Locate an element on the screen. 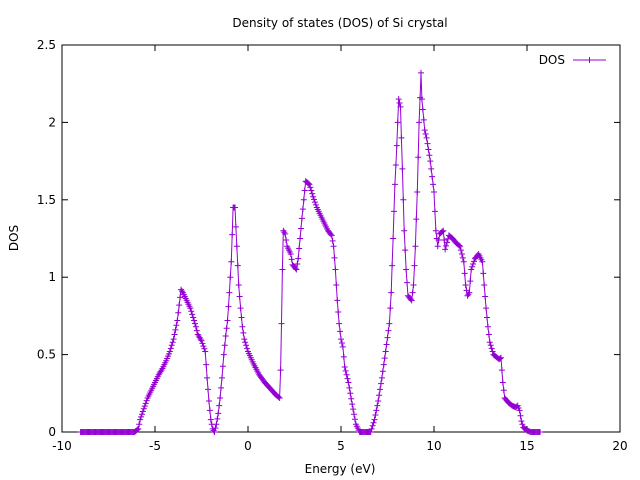 The width and height of the screenshot is (640, 480). x-tick-label: -5 is located at coordinates (155, 446).